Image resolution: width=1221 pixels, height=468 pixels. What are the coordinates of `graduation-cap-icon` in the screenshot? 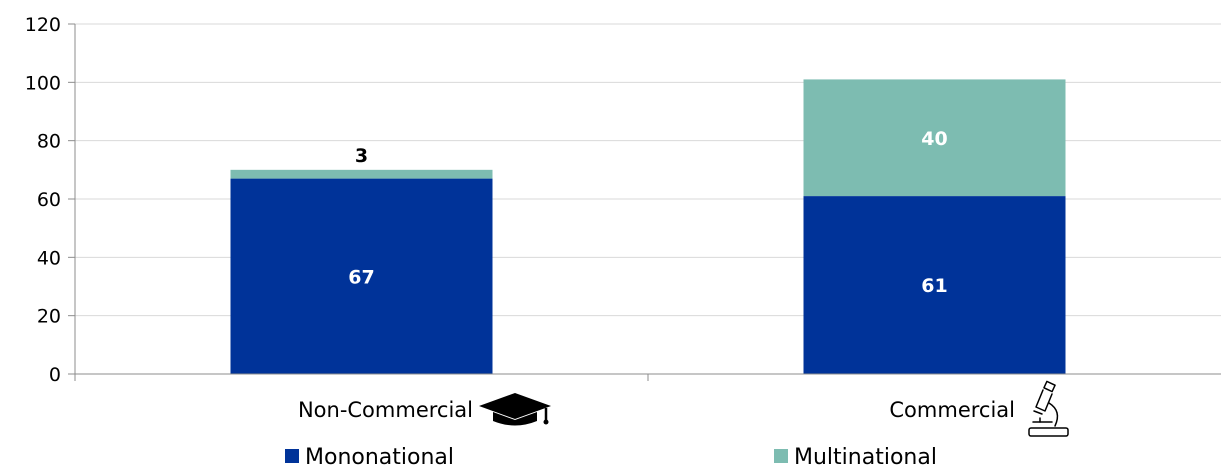 It's located at (515, 409).